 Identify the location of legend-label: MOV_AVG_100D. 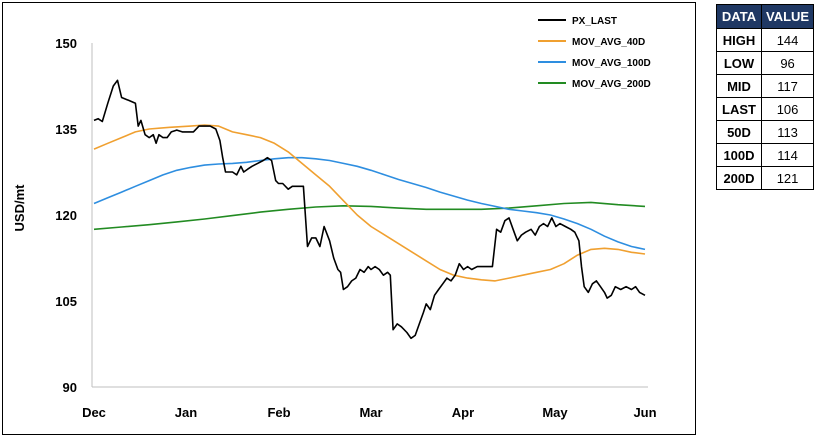
(611, 63).